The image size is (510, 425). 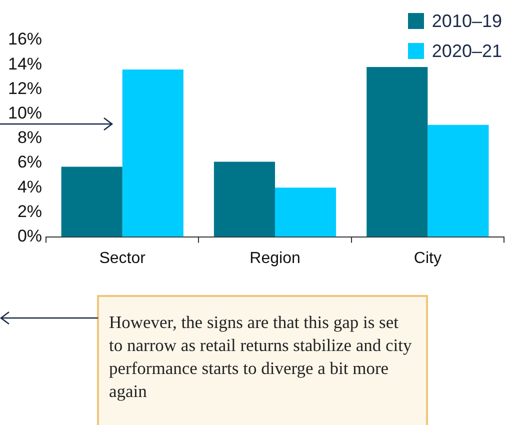 What do you see at coordinates (25, 64) in the screenshot?
I see `y-tick-label: 14%` at bounding box center [25, 64].